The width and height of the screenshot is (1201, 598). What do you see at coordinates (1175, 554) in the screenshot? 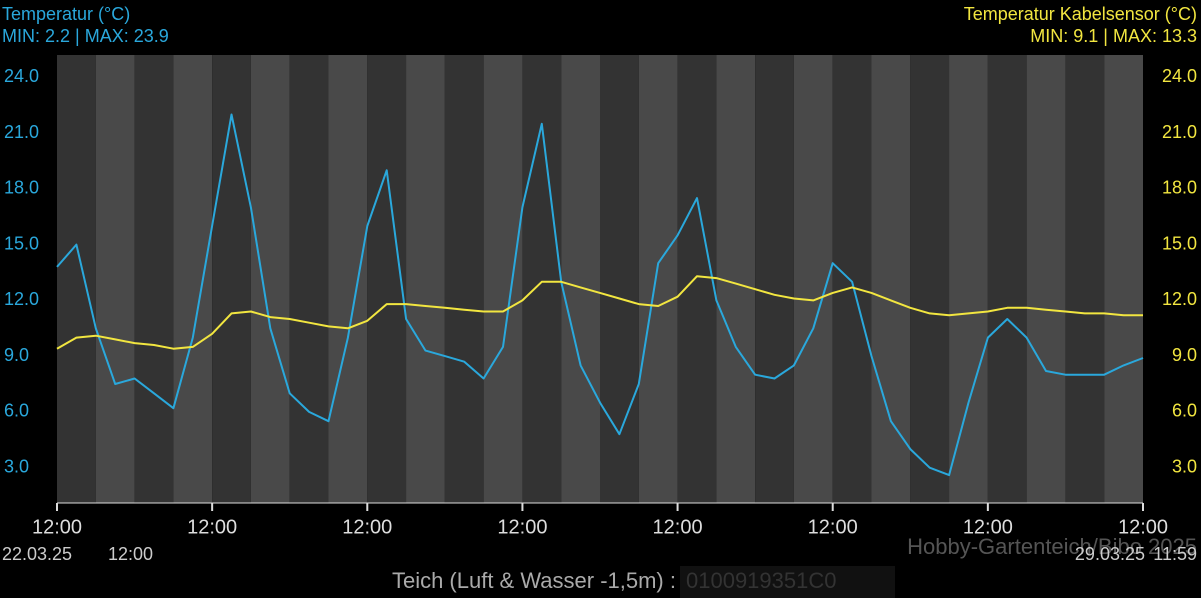
I see `end-time: 11:59` at bounding box center [1175, 554].